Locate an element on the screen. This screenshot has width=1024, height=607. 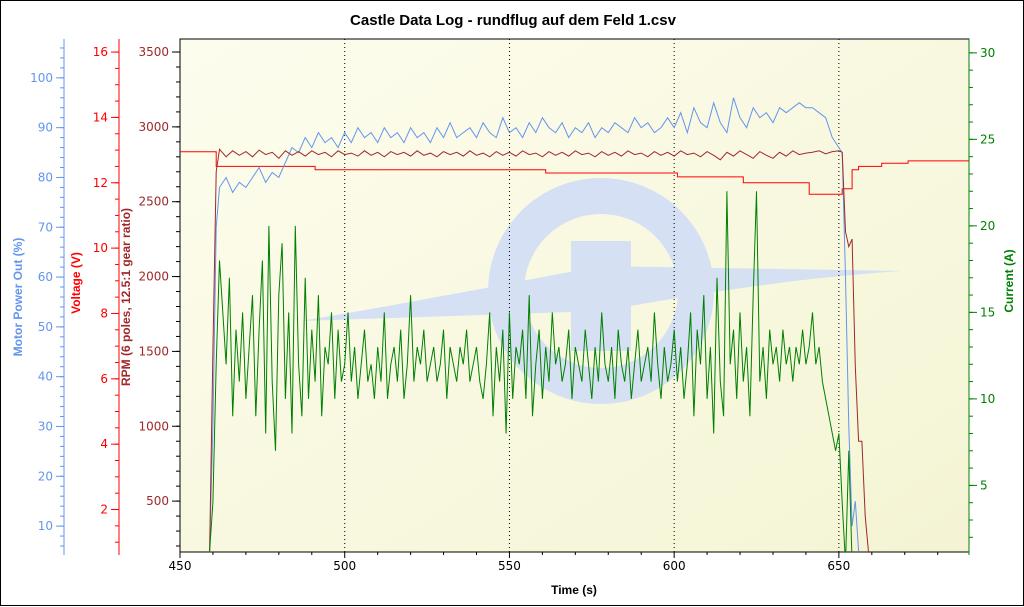
current-axis-title: Current (A) is located at coordinates (1009, 280).